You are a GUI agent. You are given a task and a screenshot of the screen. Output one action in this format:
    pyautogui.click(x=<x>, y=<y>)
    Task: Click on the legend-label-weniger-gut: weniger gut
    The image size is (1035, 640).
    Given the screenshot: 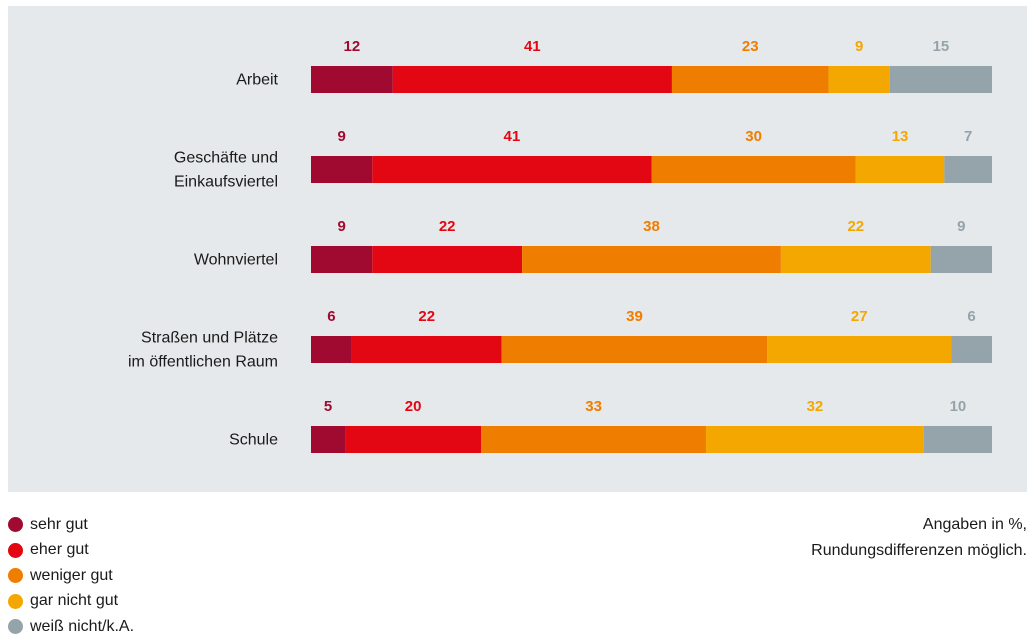 What is the action you would take?
    pyautogui.click(x=71, y=575)
    